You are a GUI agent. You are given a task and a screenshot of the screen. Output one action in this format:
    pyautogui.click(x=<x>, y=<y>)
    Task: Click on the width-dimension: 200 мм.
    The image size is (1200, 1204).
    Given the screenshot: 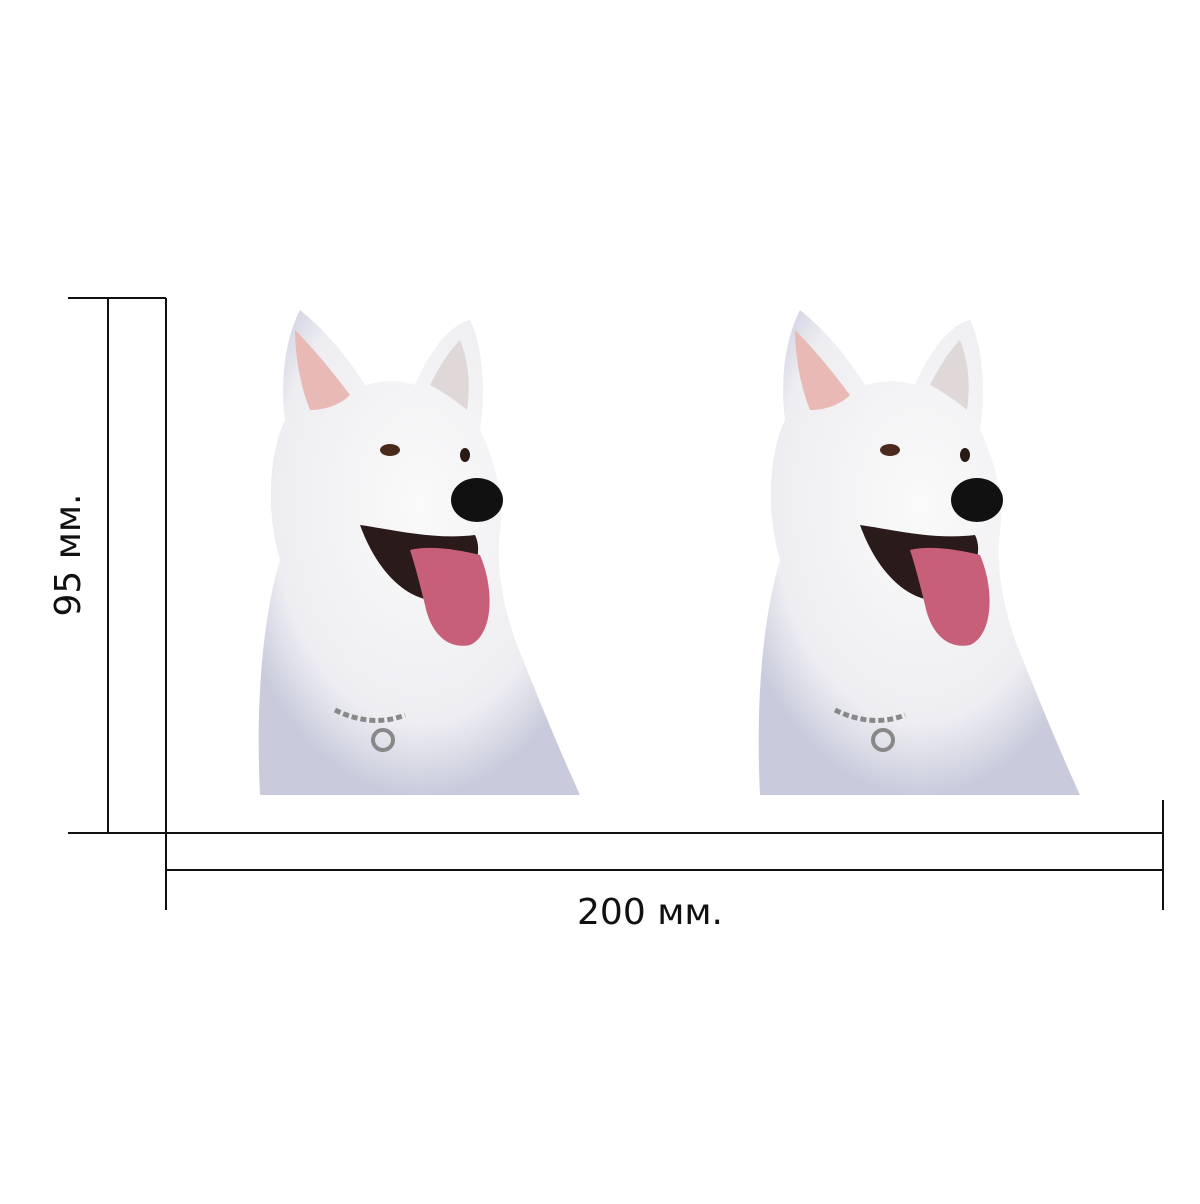 What is the action you would take?
    pyautogui.click(x=664, y=866)
    